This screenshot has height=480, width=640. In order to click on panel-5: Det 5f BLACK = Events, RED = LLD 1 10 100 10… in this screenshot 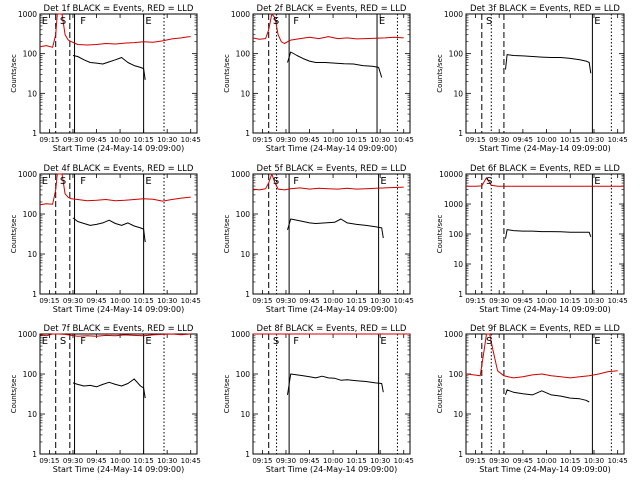, I will do `click(318, 239)`.